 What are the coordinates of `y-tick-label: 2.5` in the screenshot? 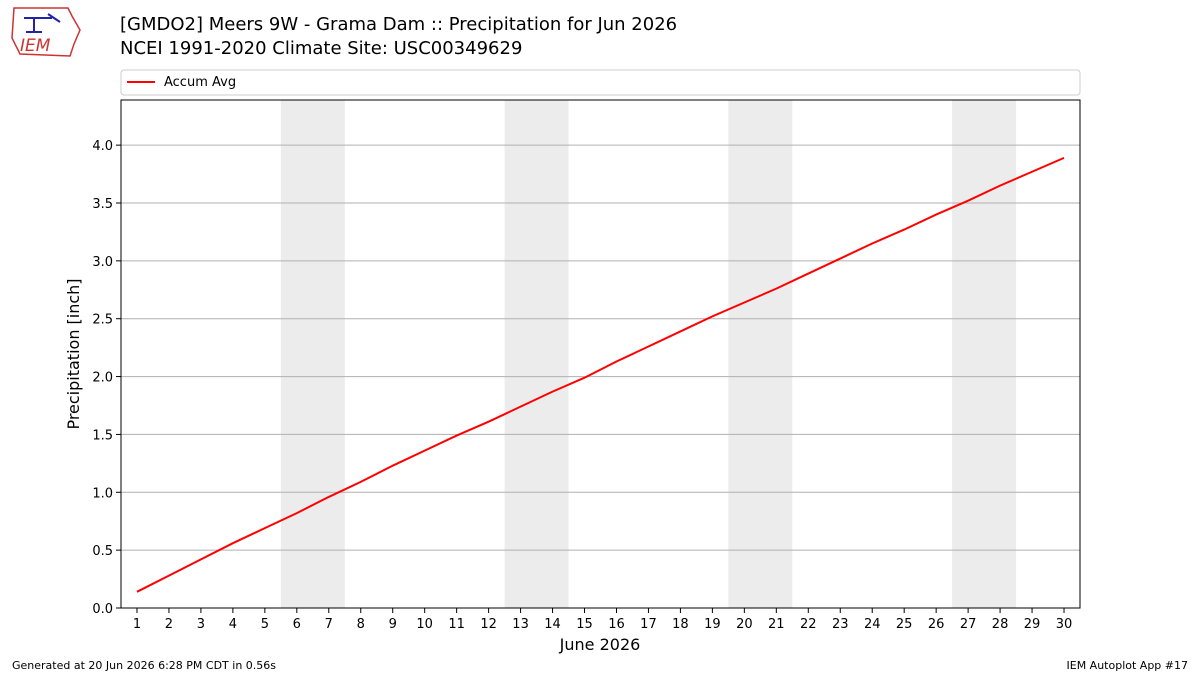 It's located at (102, 320).